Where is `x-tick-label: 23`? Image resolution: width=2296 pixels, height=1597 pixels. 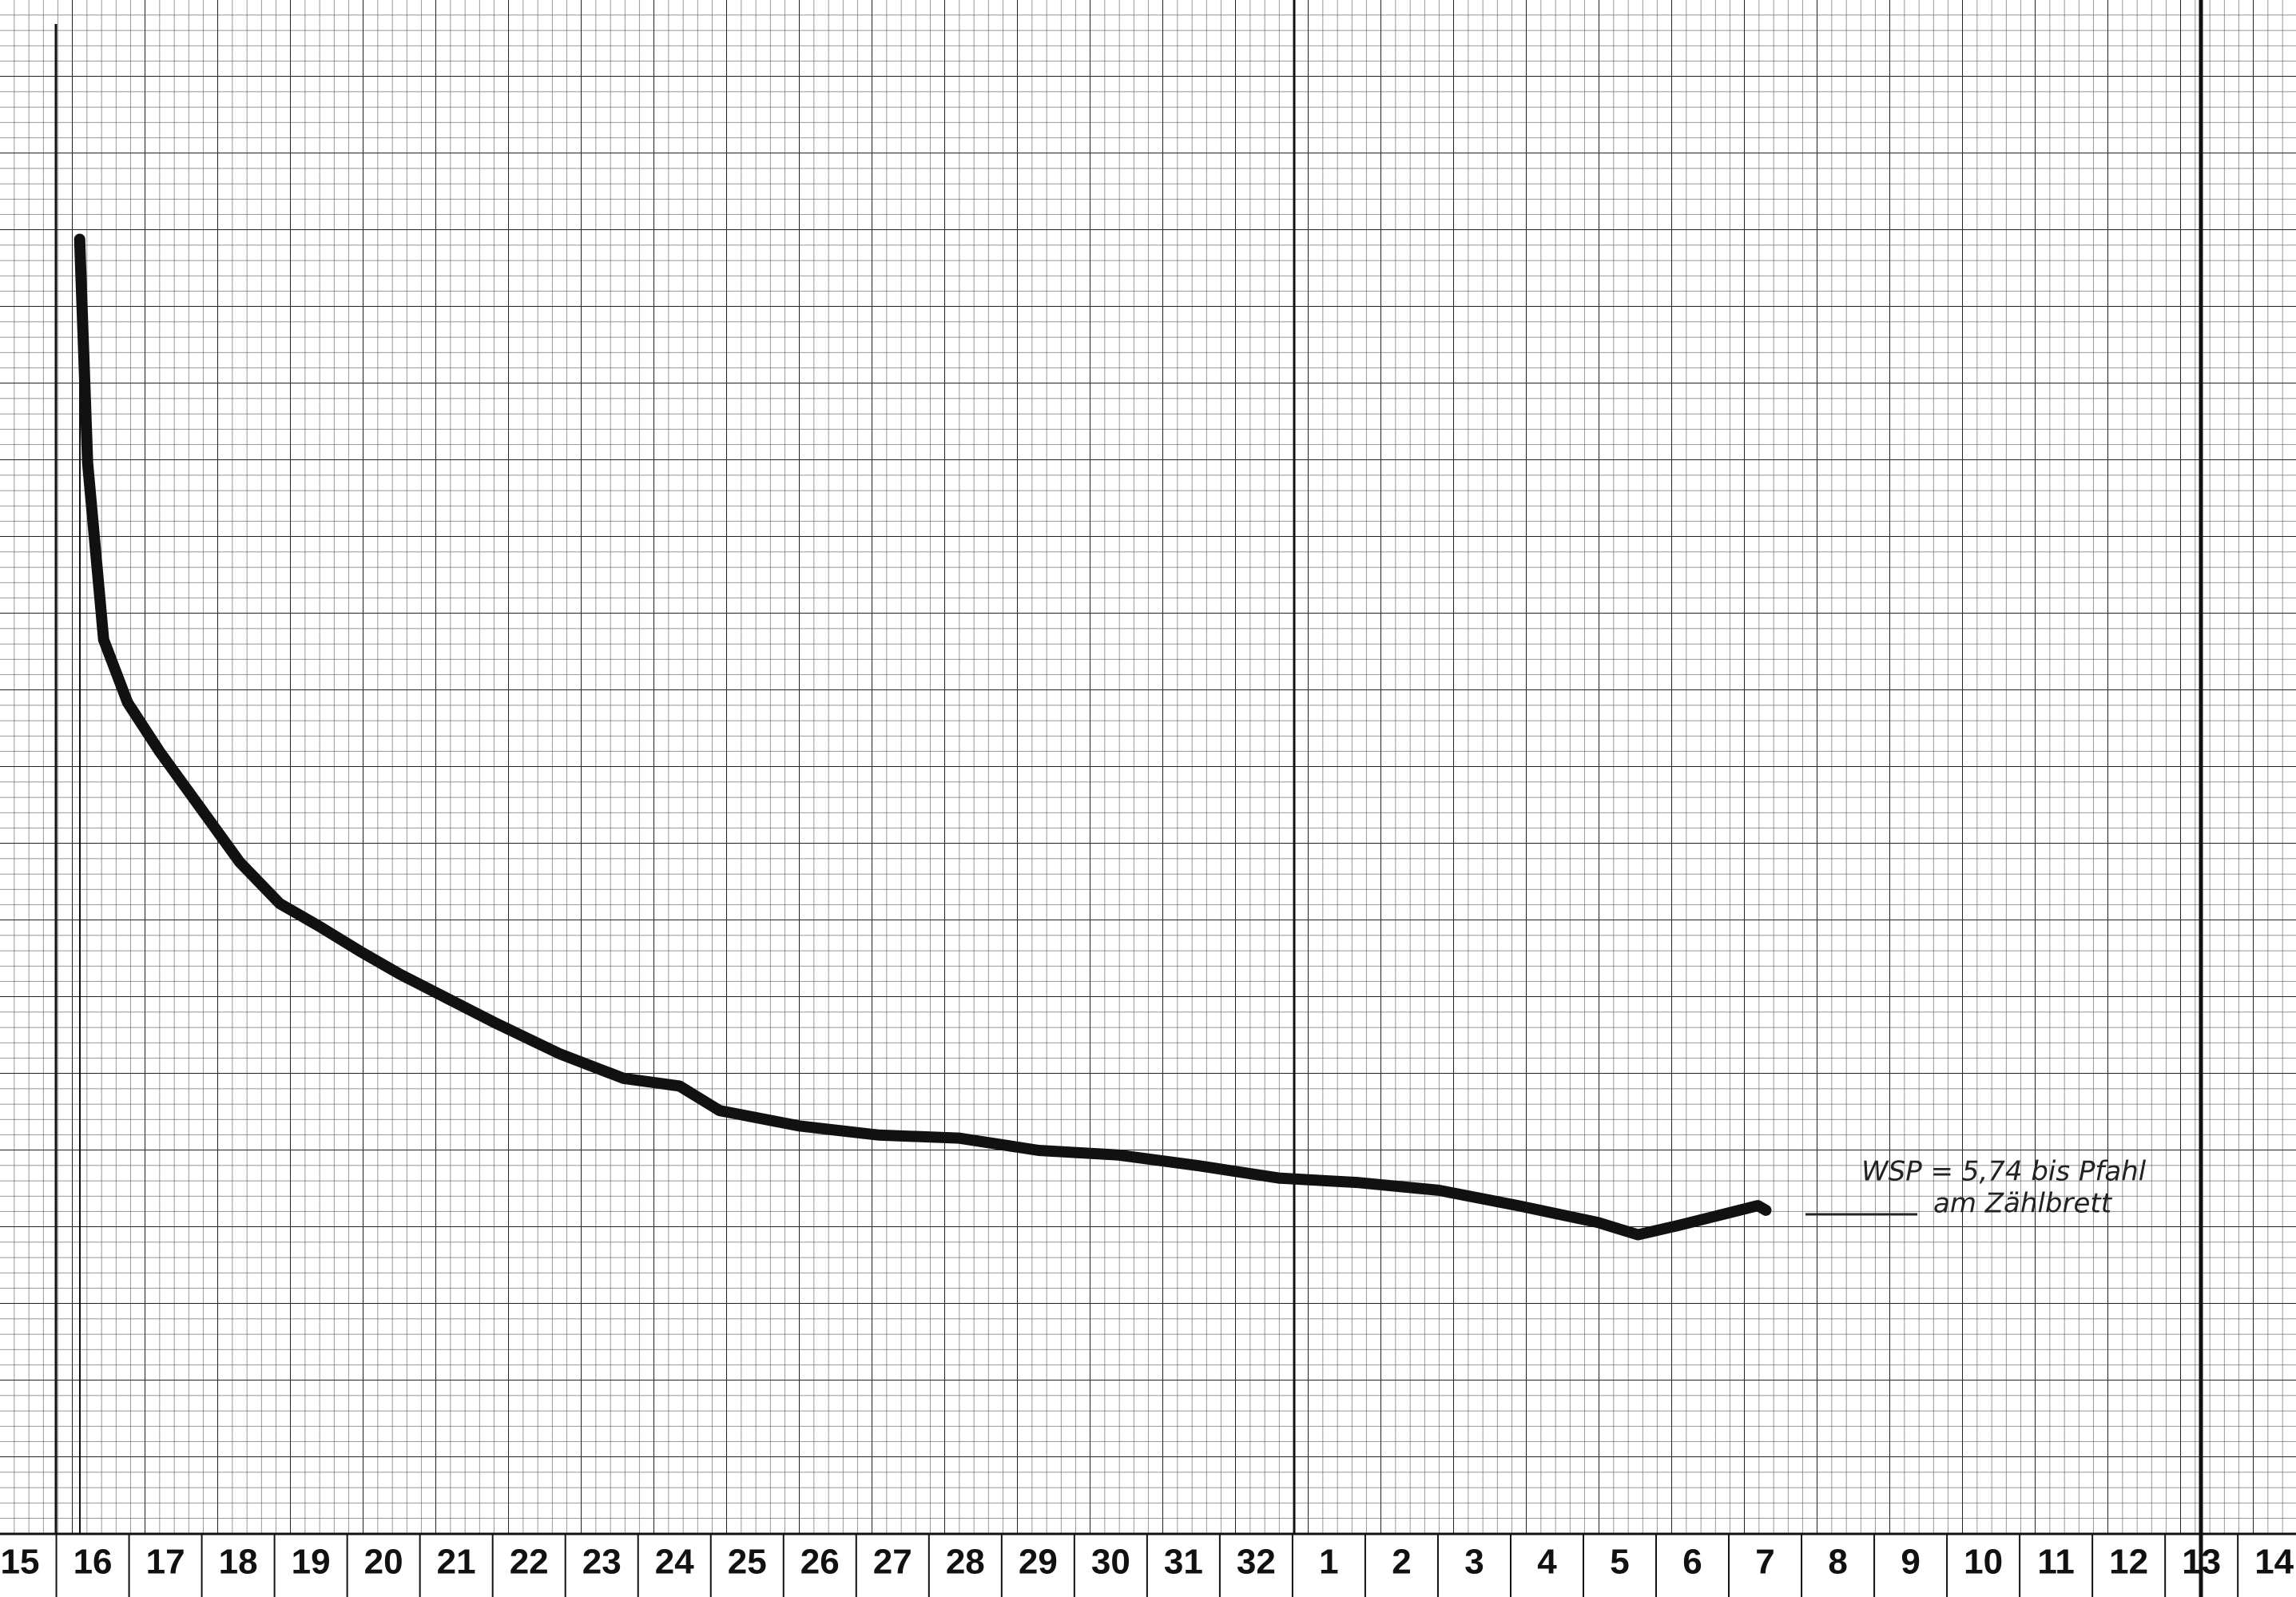 x-tick-label: 23 is located at coordinates (602, 1562).